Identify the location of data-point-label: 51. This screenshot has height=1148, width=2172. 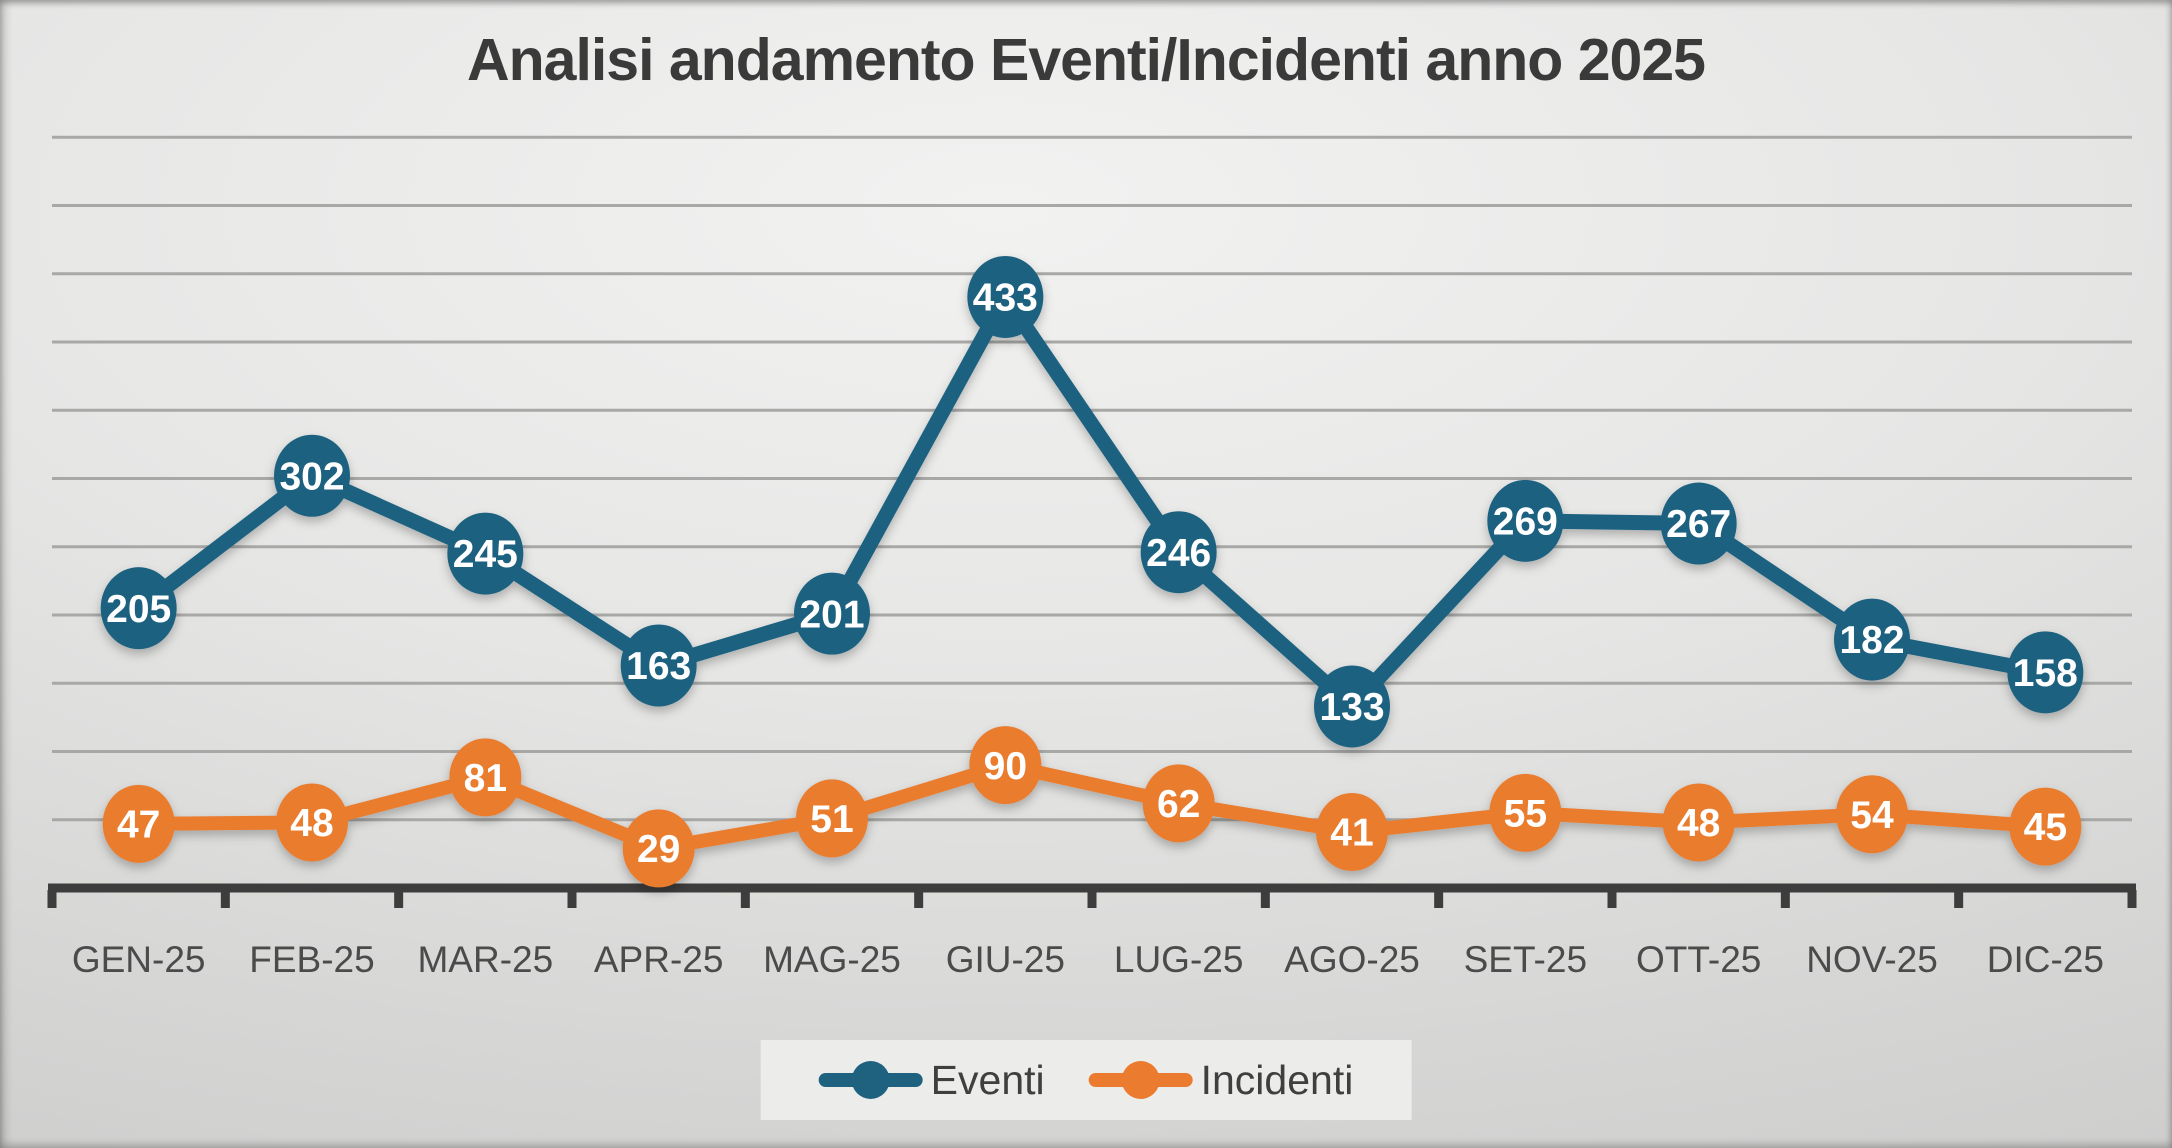
(831, 819).